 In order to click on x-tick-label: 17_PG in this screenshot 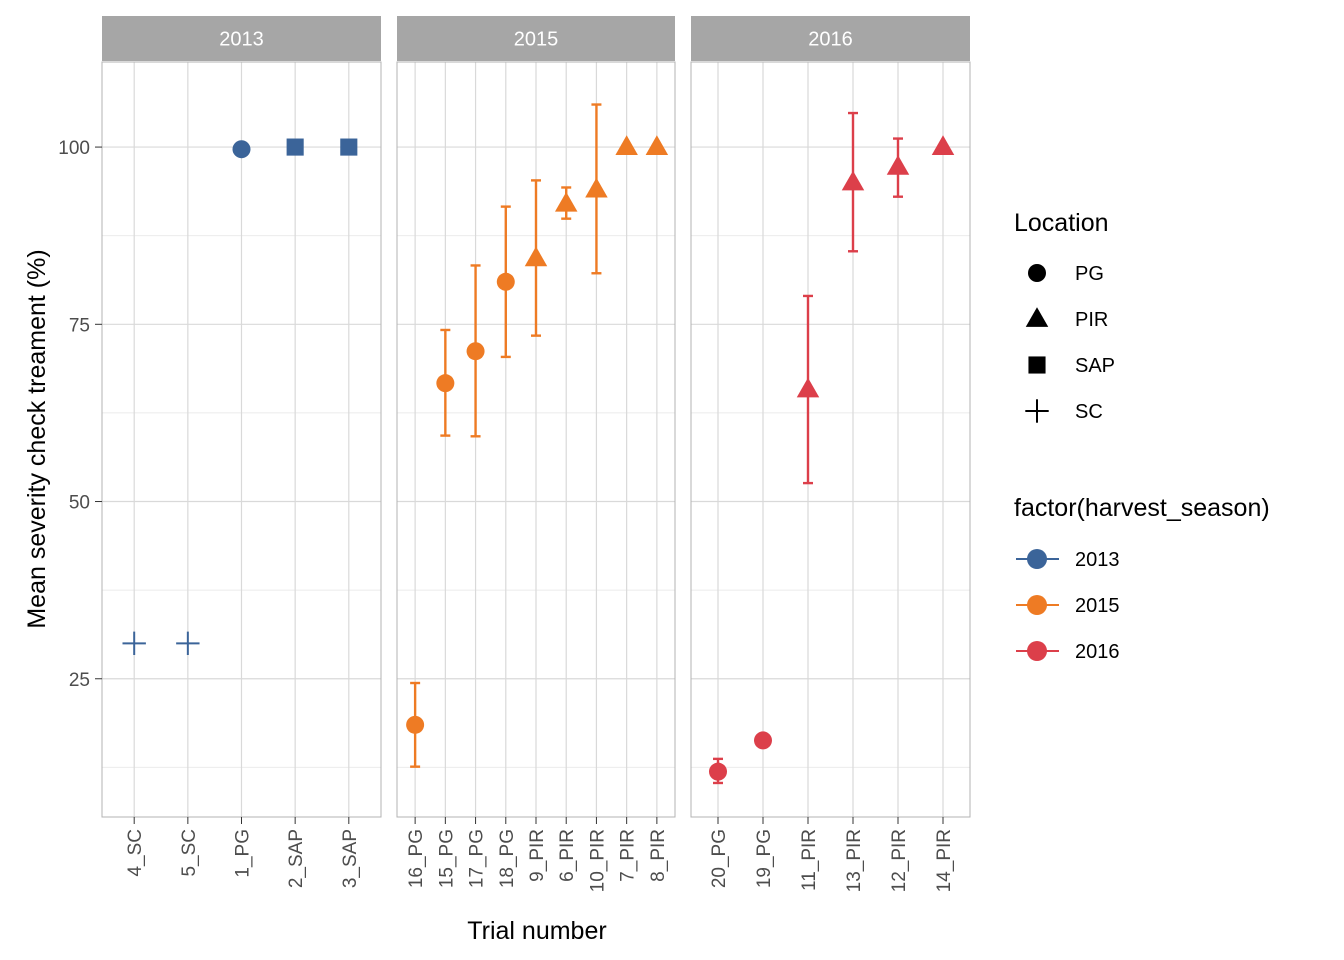, I will do `click(477, 858)`.